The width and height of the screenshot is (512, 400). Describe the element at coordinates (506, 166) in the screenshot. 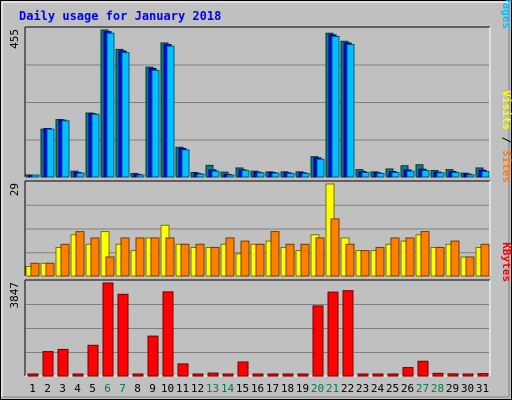

I see `legend-item-sites: Sites` at that location.